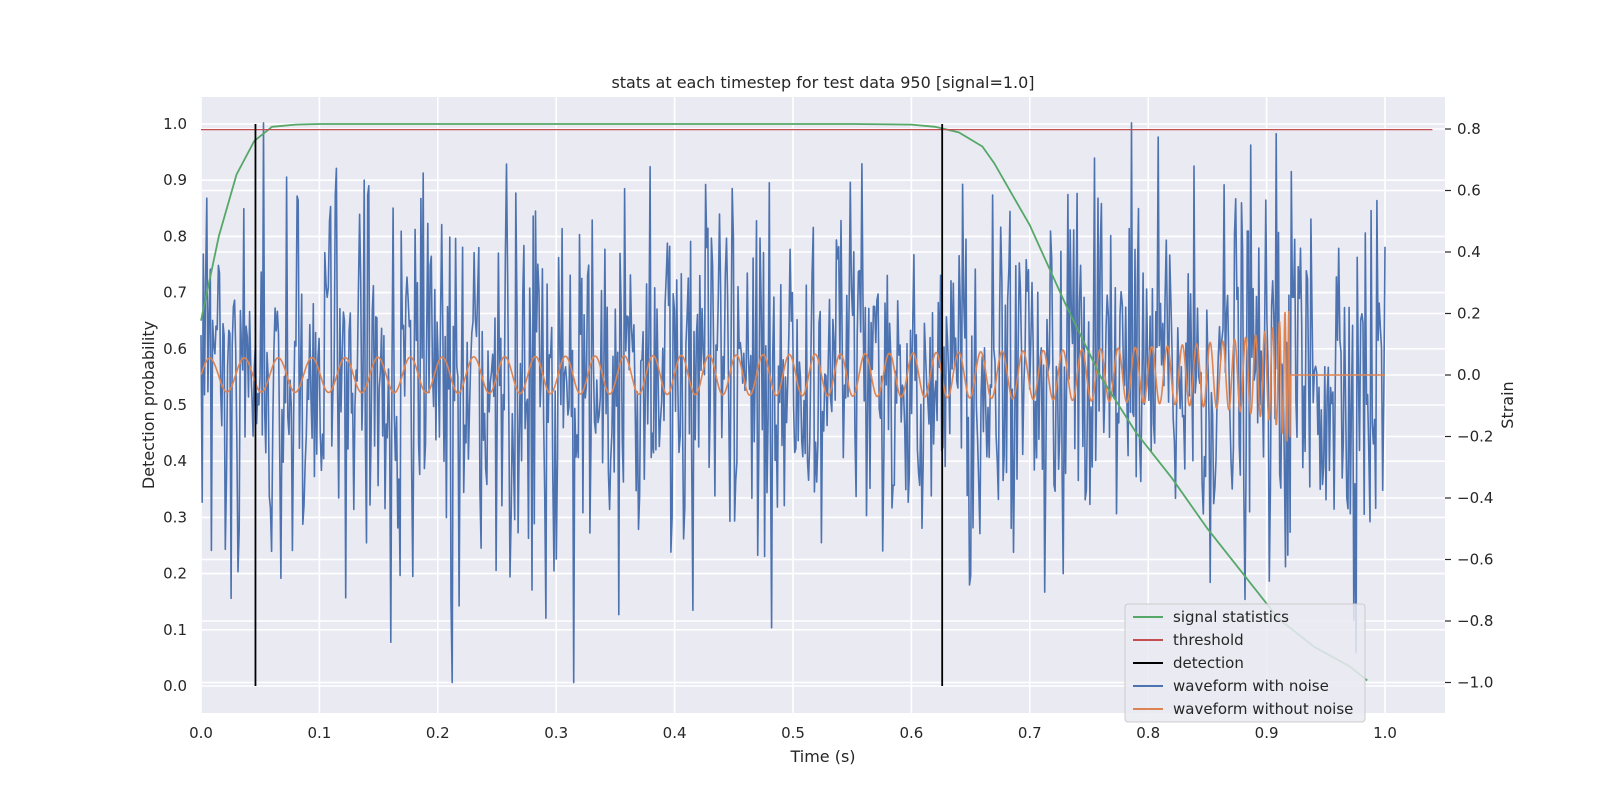 This screenshot has width=1600, height=804. I want to click on y-left-tick-label: 0.4, so click(175, 461).